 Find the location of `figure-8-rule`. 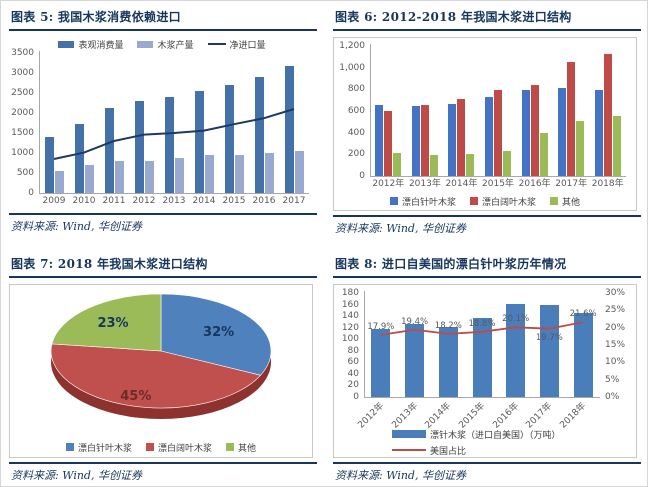

figure-8-rule is located at coordinates (487, 463).